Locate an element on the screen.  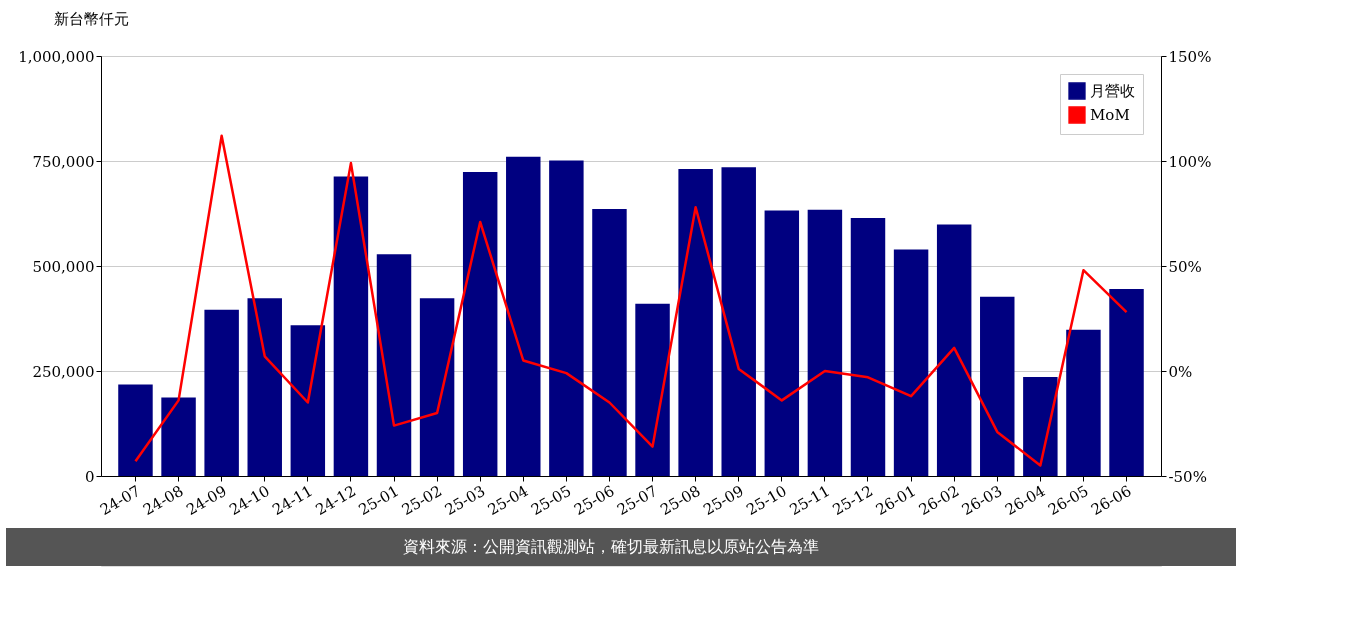
y2-tick-label: 50% is located at coordinates (1185, 266).